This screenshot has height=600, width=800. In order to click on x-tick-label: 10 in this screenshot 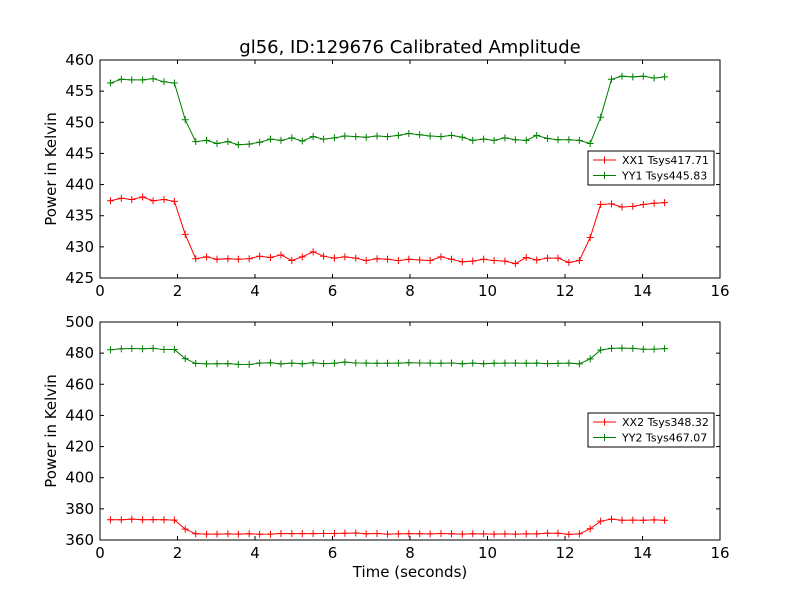, I will do `click(487, 291)`.